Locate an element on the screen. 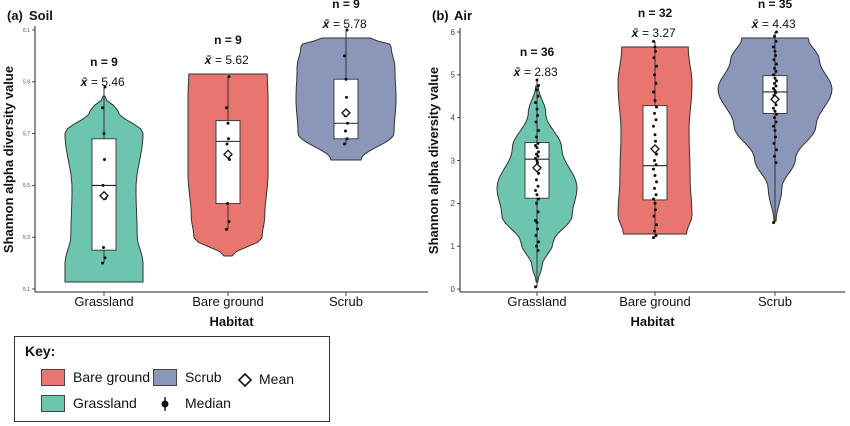 This screenshot has height=426, width=850. key-swatch-bare-ground is located at coordinates (53, 377).